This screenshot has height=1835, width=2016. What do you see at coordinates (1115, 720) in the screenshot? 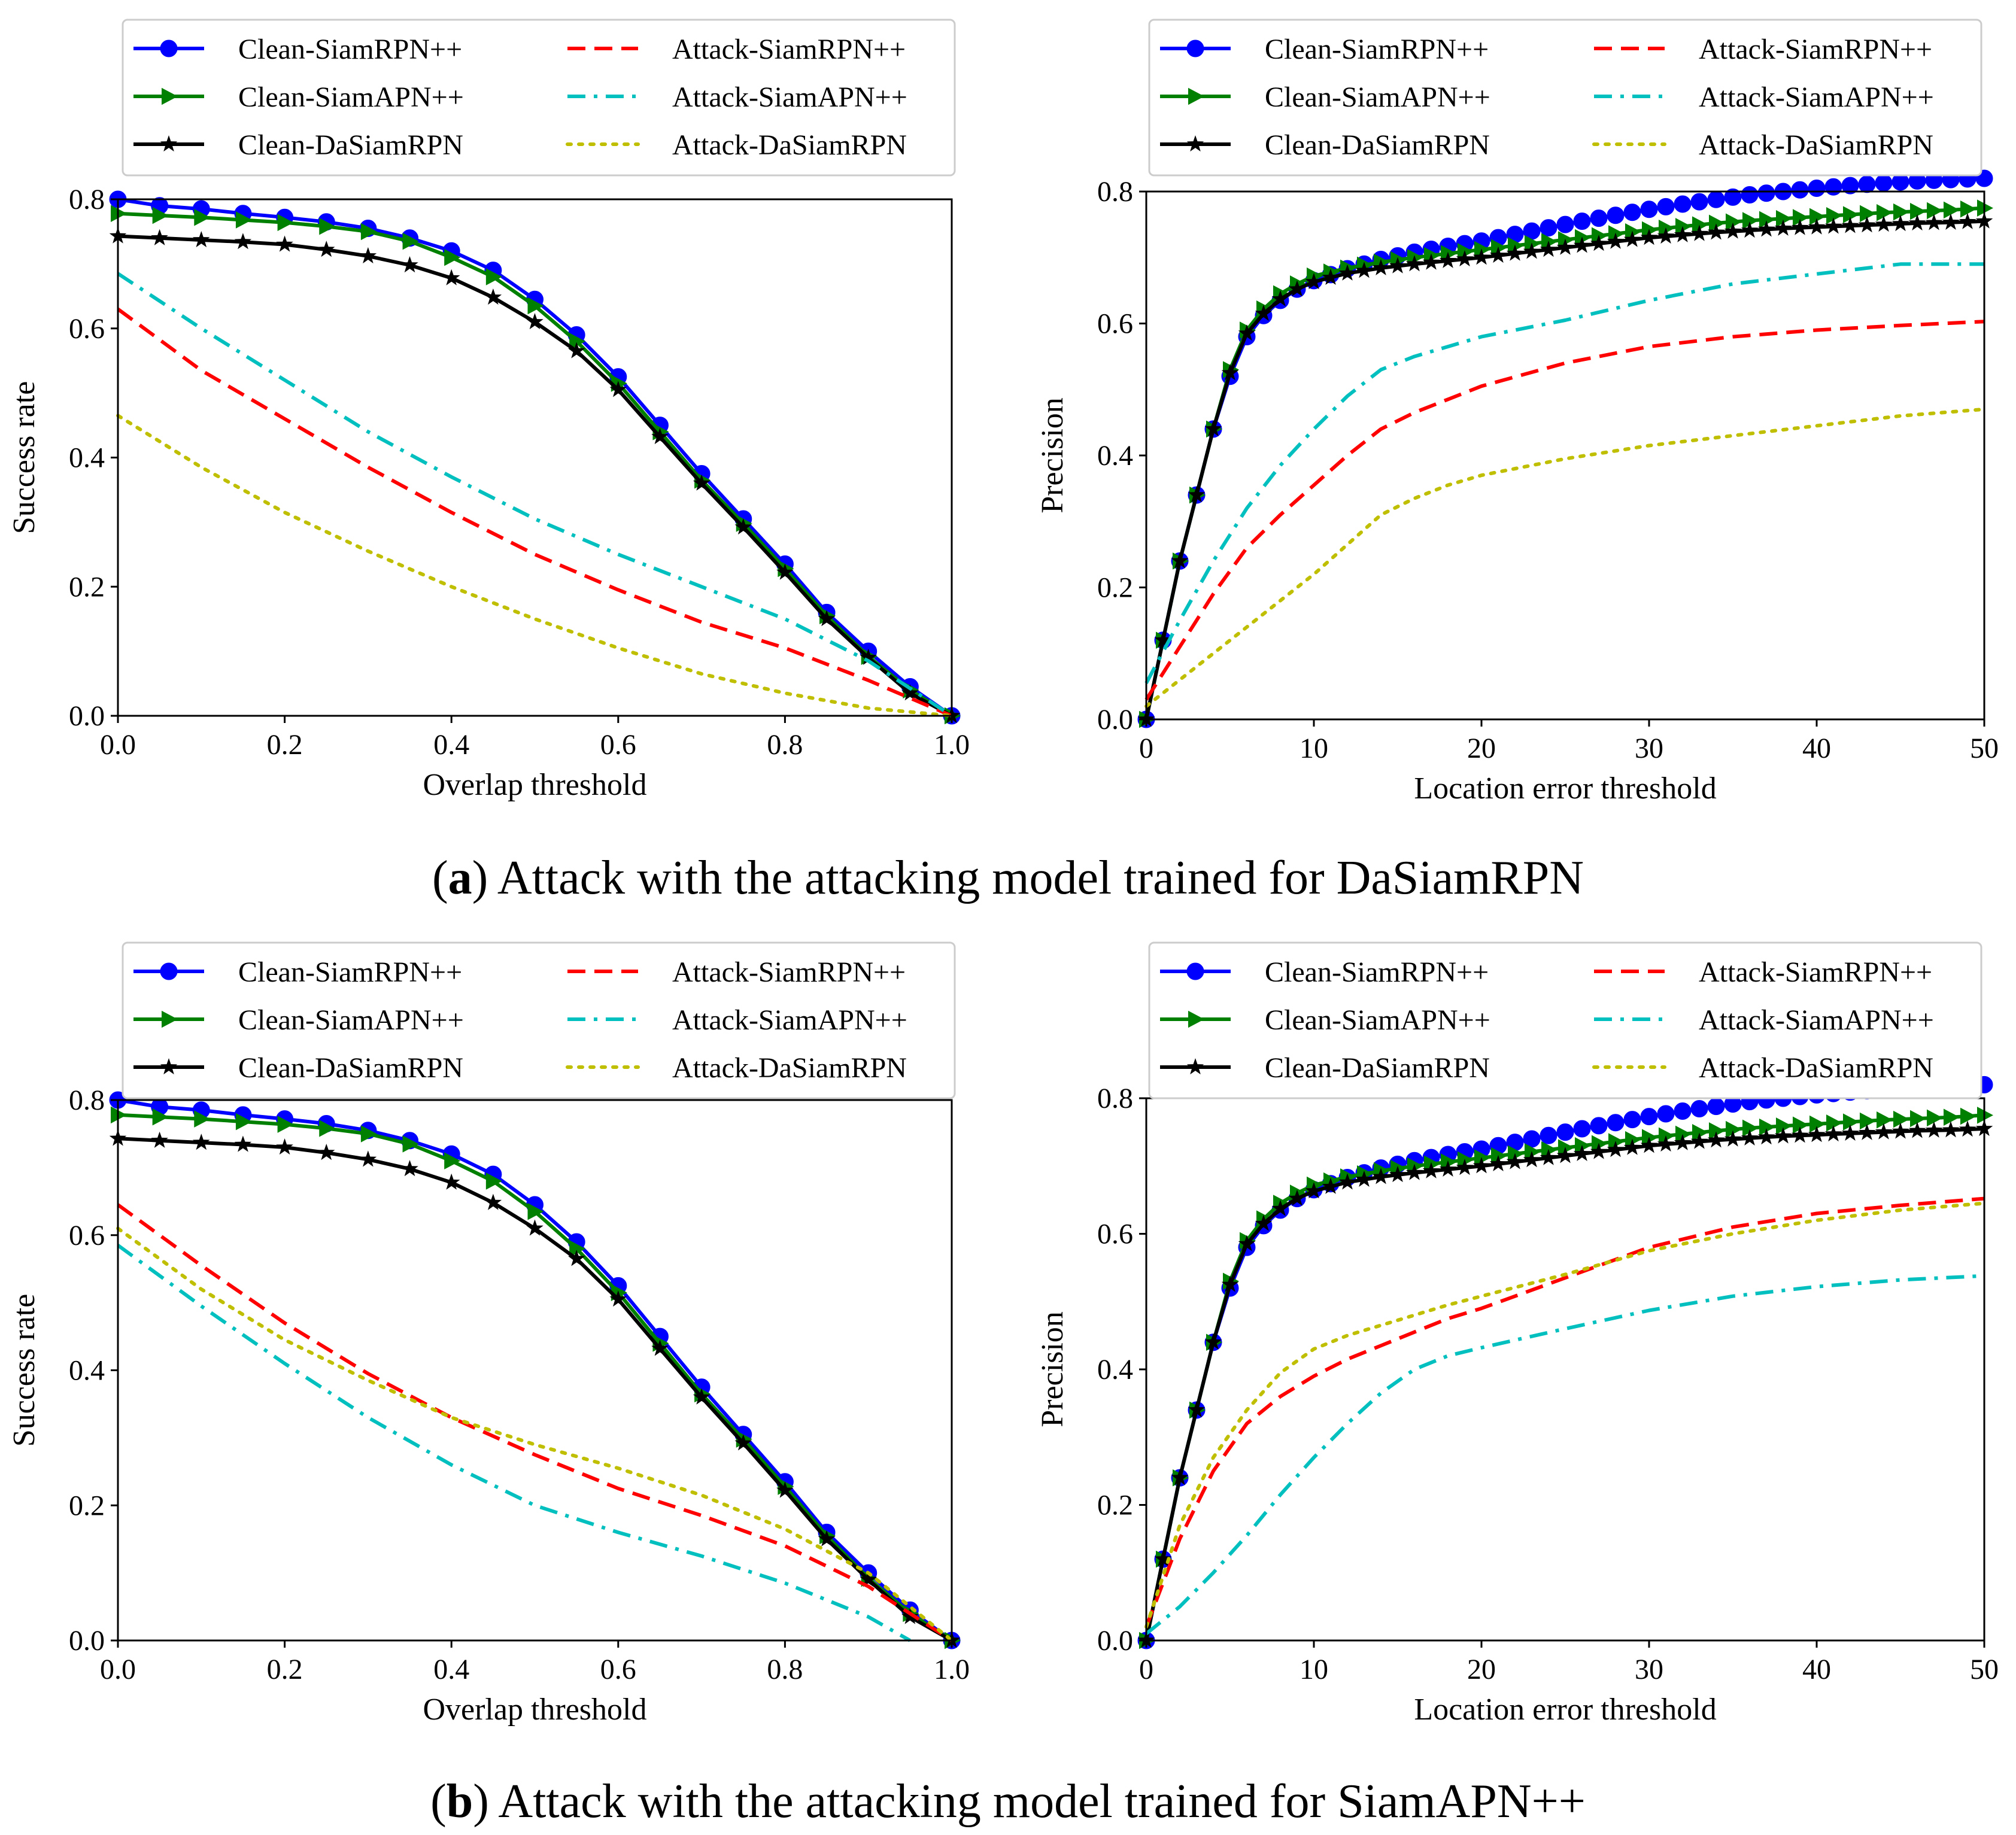
I see `chart-a-right-ytick-label-0: 0.0` at bounding box center [1115, 720].